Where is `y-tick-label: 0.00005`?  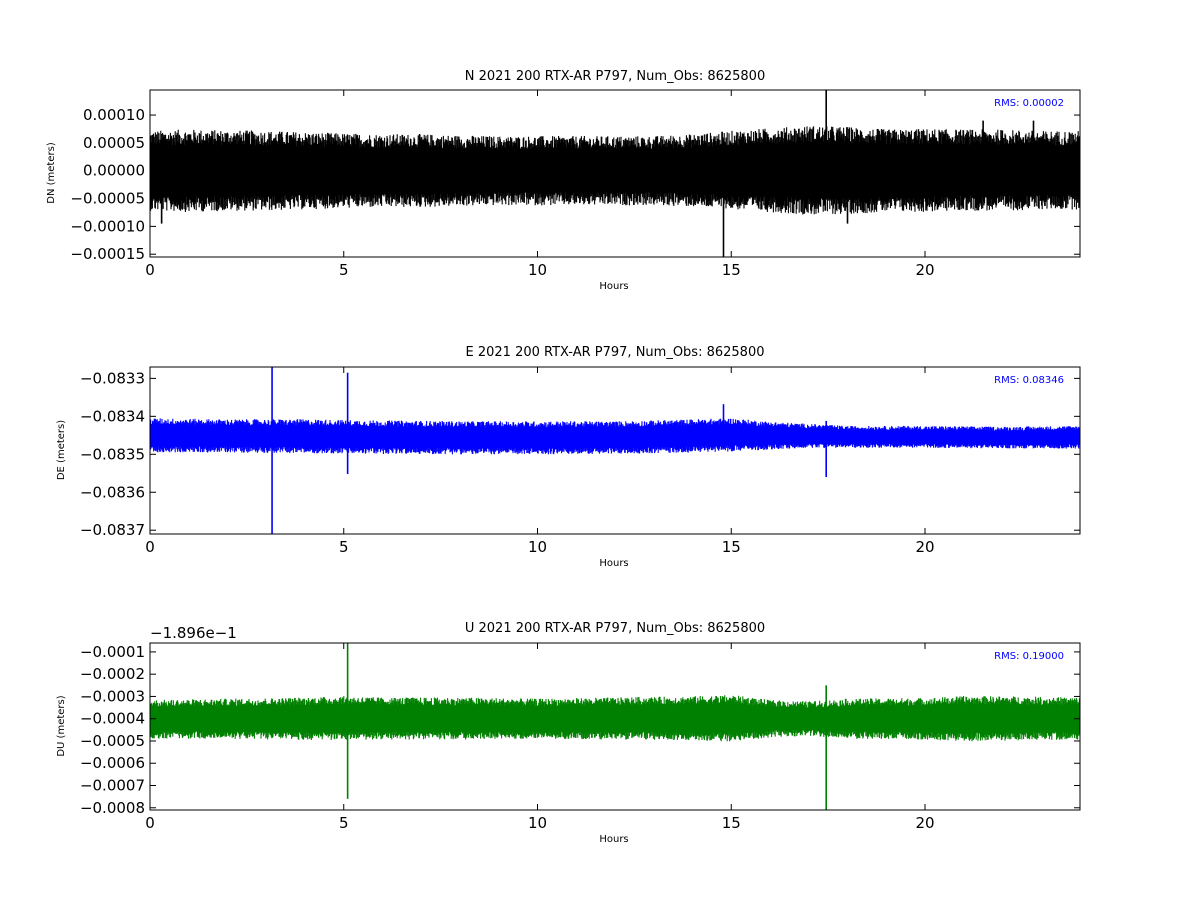
y-tick-label: 0.00005 is located at coordinates (114, 143).